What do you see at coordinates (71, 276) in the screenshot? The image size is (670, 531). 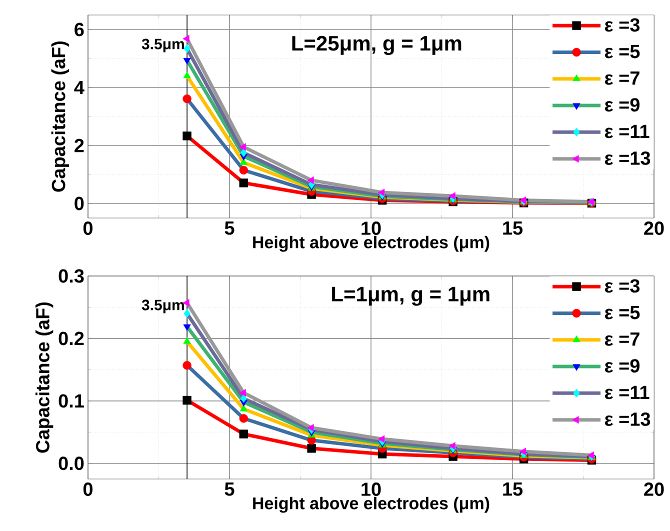 I see `y-tick-label: 0.3` at bounding box center [71, 276].